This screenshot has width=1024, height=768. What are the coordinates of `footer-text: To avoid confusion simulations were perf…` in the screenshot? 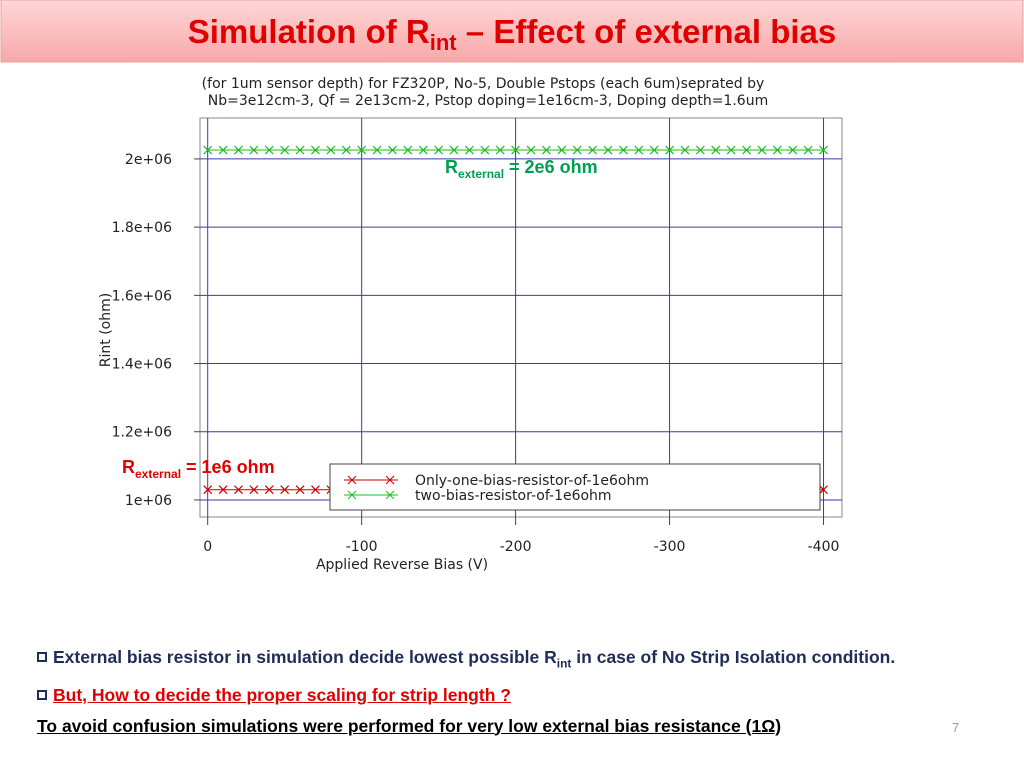 It's located at (409, 725).